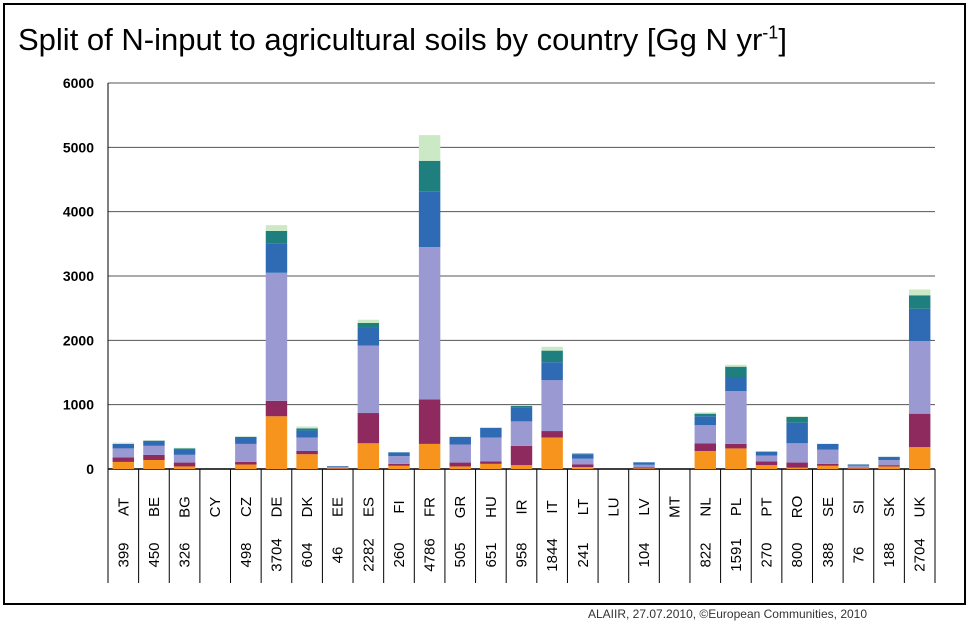  I want to click on total-label: 4786, so click(430, 554).